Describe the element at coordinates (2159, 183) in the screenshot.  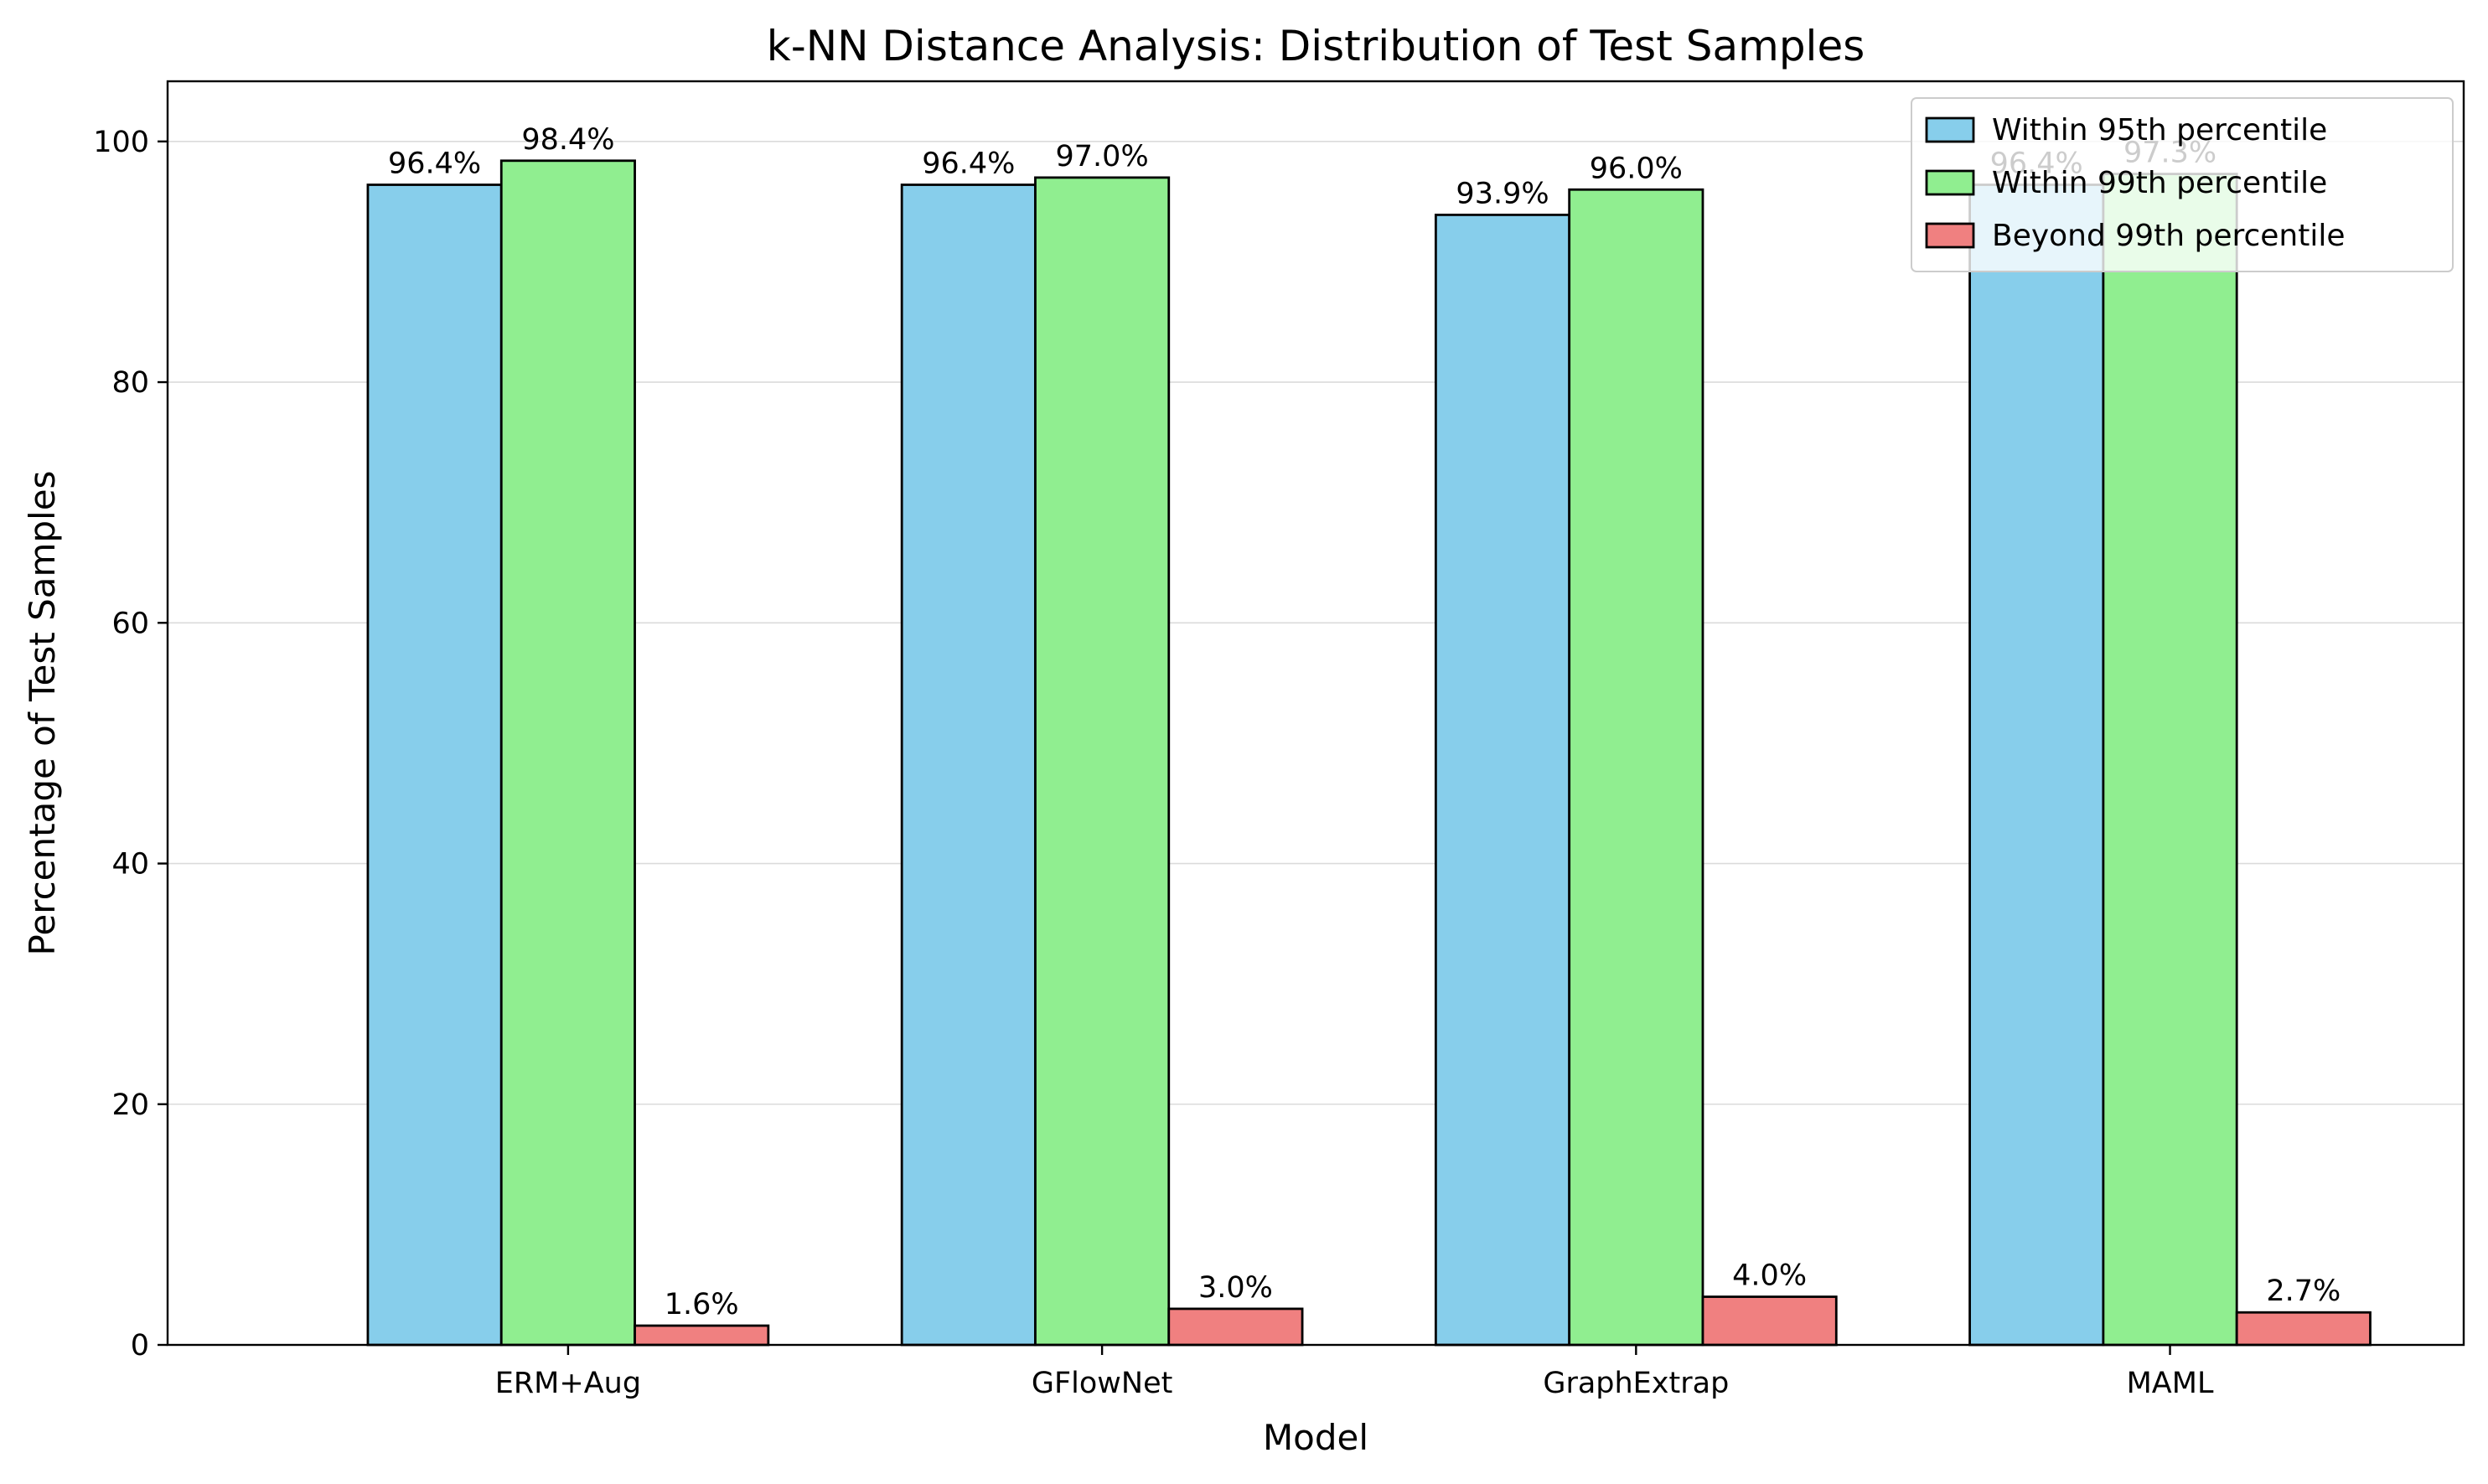
I see `legend-entry: Within 99th percentile` at that location.